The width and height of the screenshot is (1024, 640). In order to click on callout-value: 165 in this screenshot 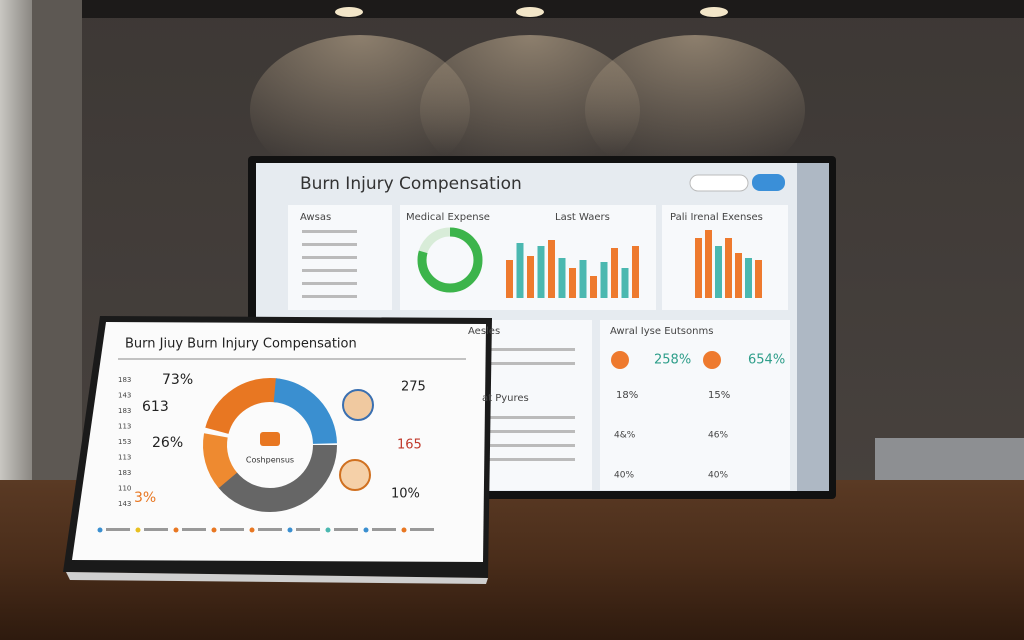, I will do `click(409, 445)`.